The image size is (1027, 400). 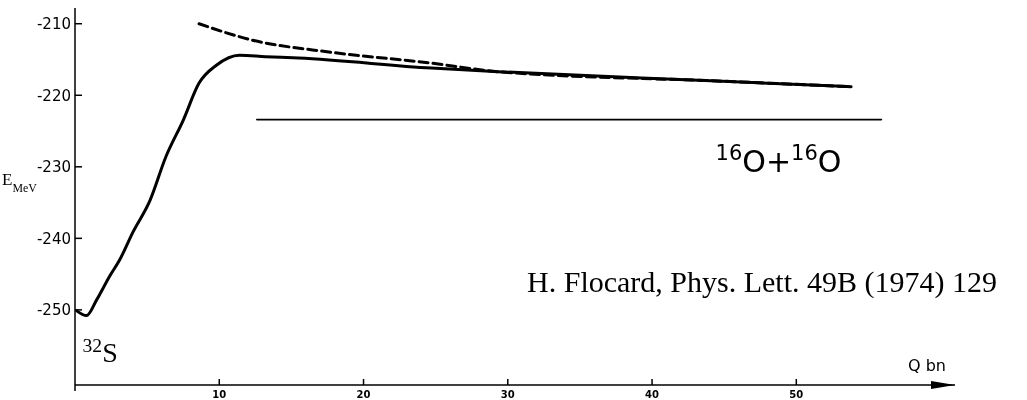 I want to click on x-tick-label: 40, so click(x=652, y=394).